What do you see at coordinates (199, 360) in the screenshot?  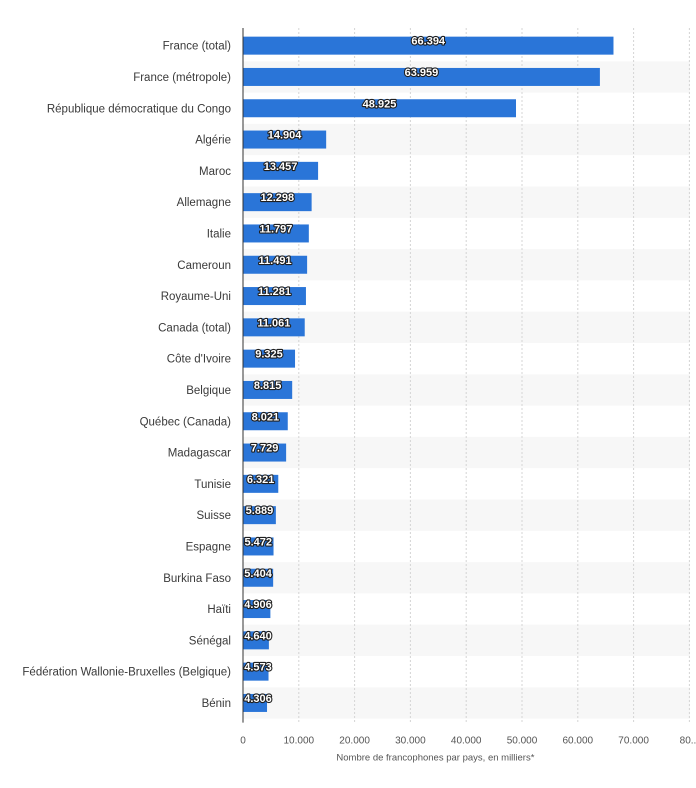 I see `category-label: Côte d'Ivoire` at bounding box center [199, 360].